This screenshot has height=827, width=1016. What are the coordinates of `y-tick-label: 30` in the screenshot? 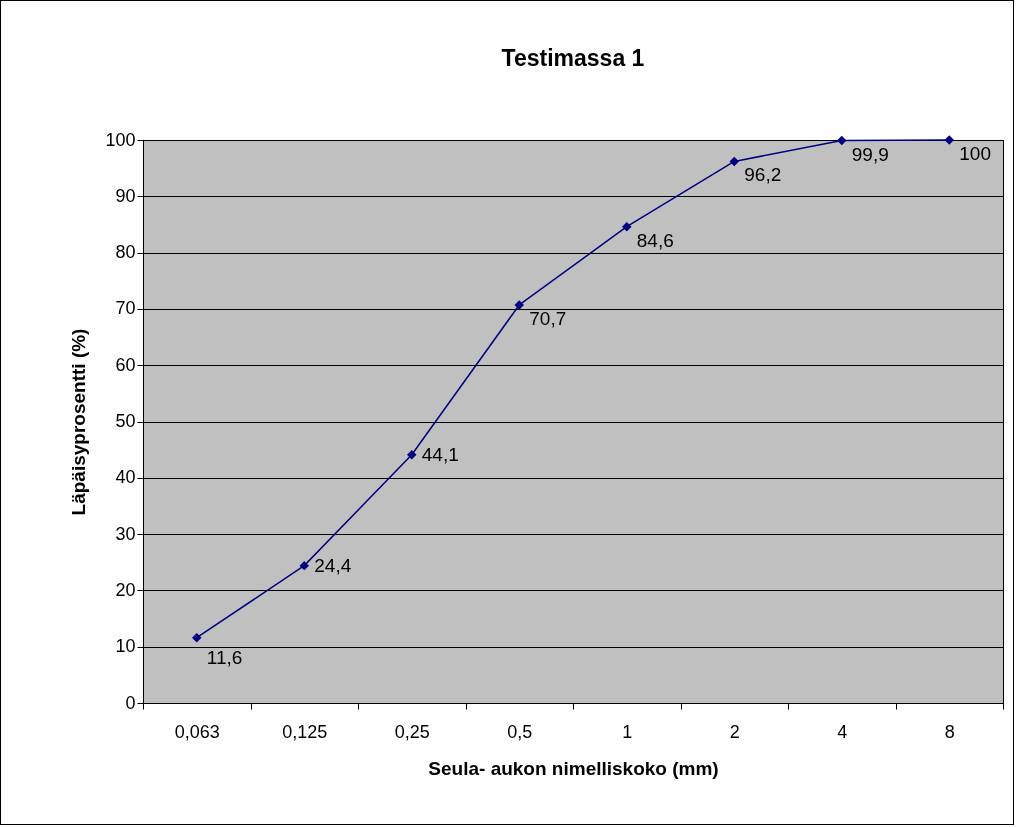 It's located at (125, 533).